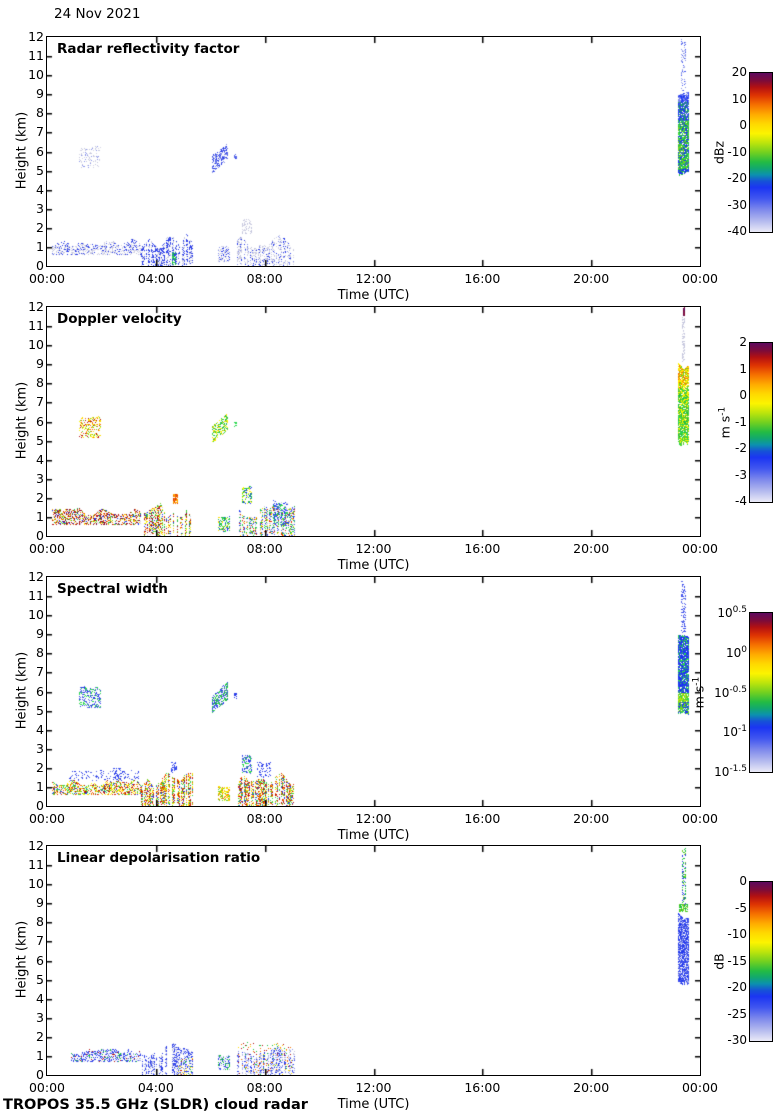  What do you see at coordinates (732, 612) in the screenshot?
I see `colorbar-tick-label: 100.5` at bounding box center [732, 612].